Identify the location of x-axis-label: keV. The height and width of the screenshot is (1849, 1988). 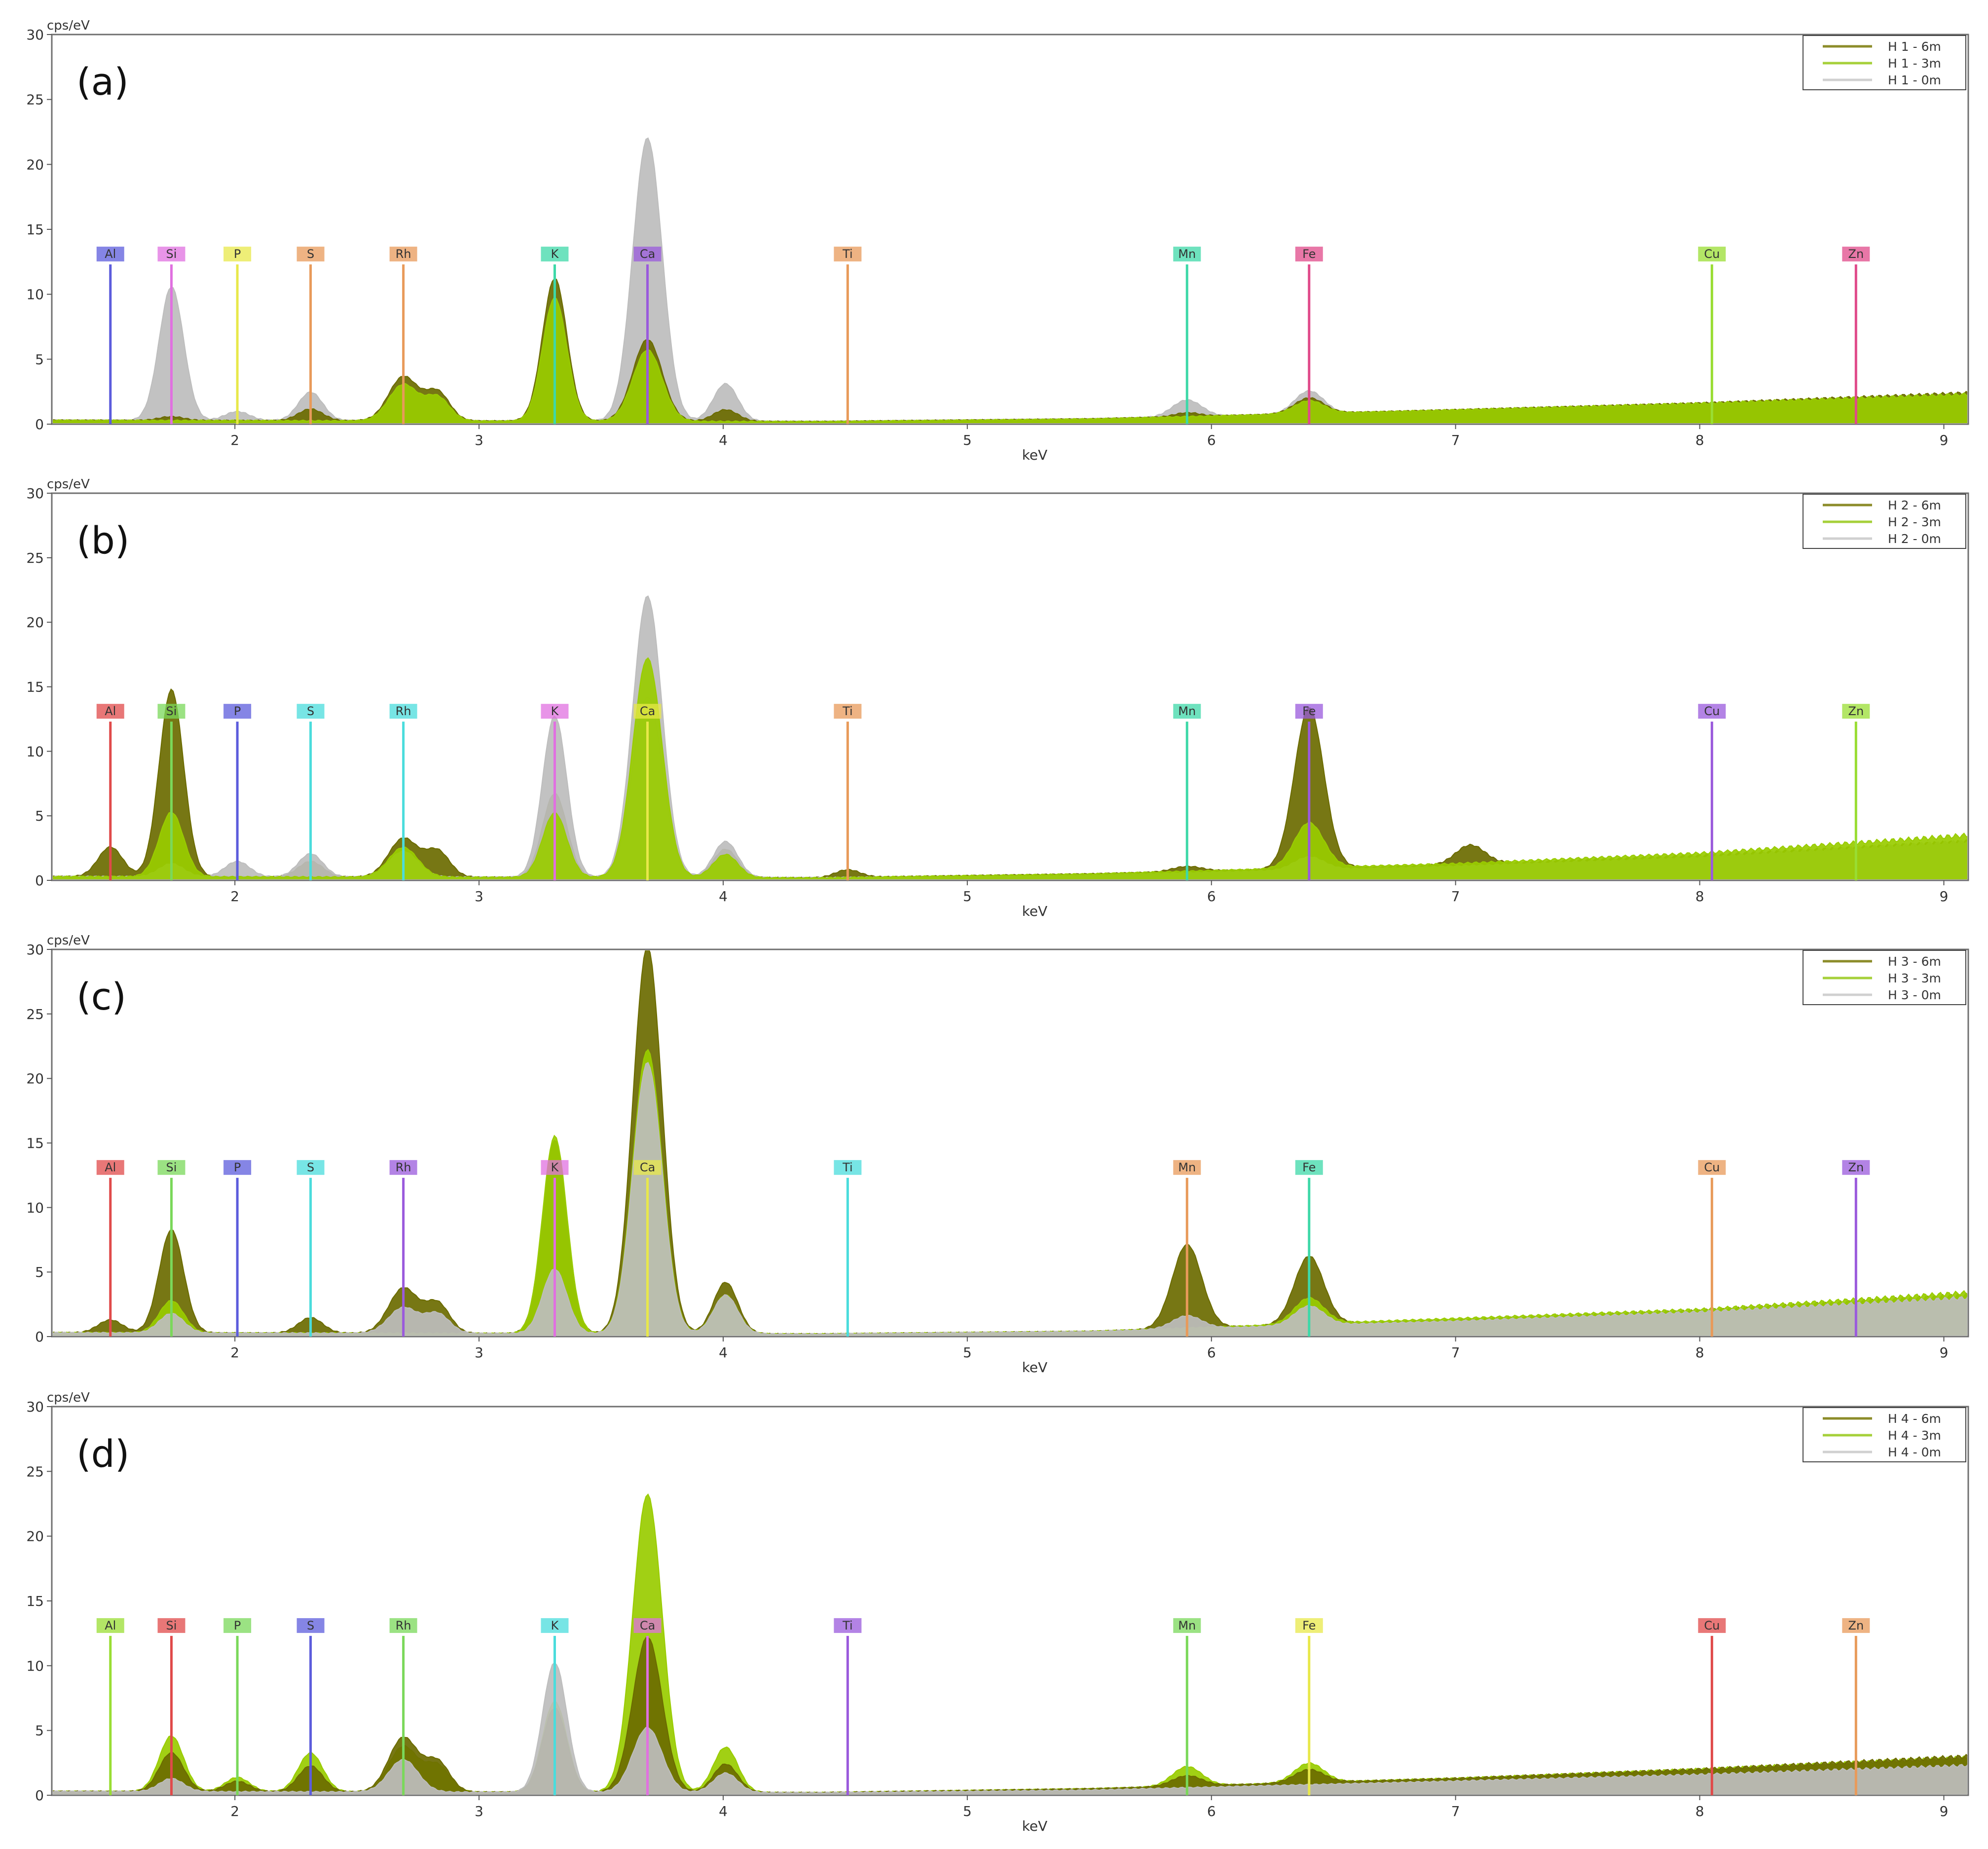
(1035, 1826).